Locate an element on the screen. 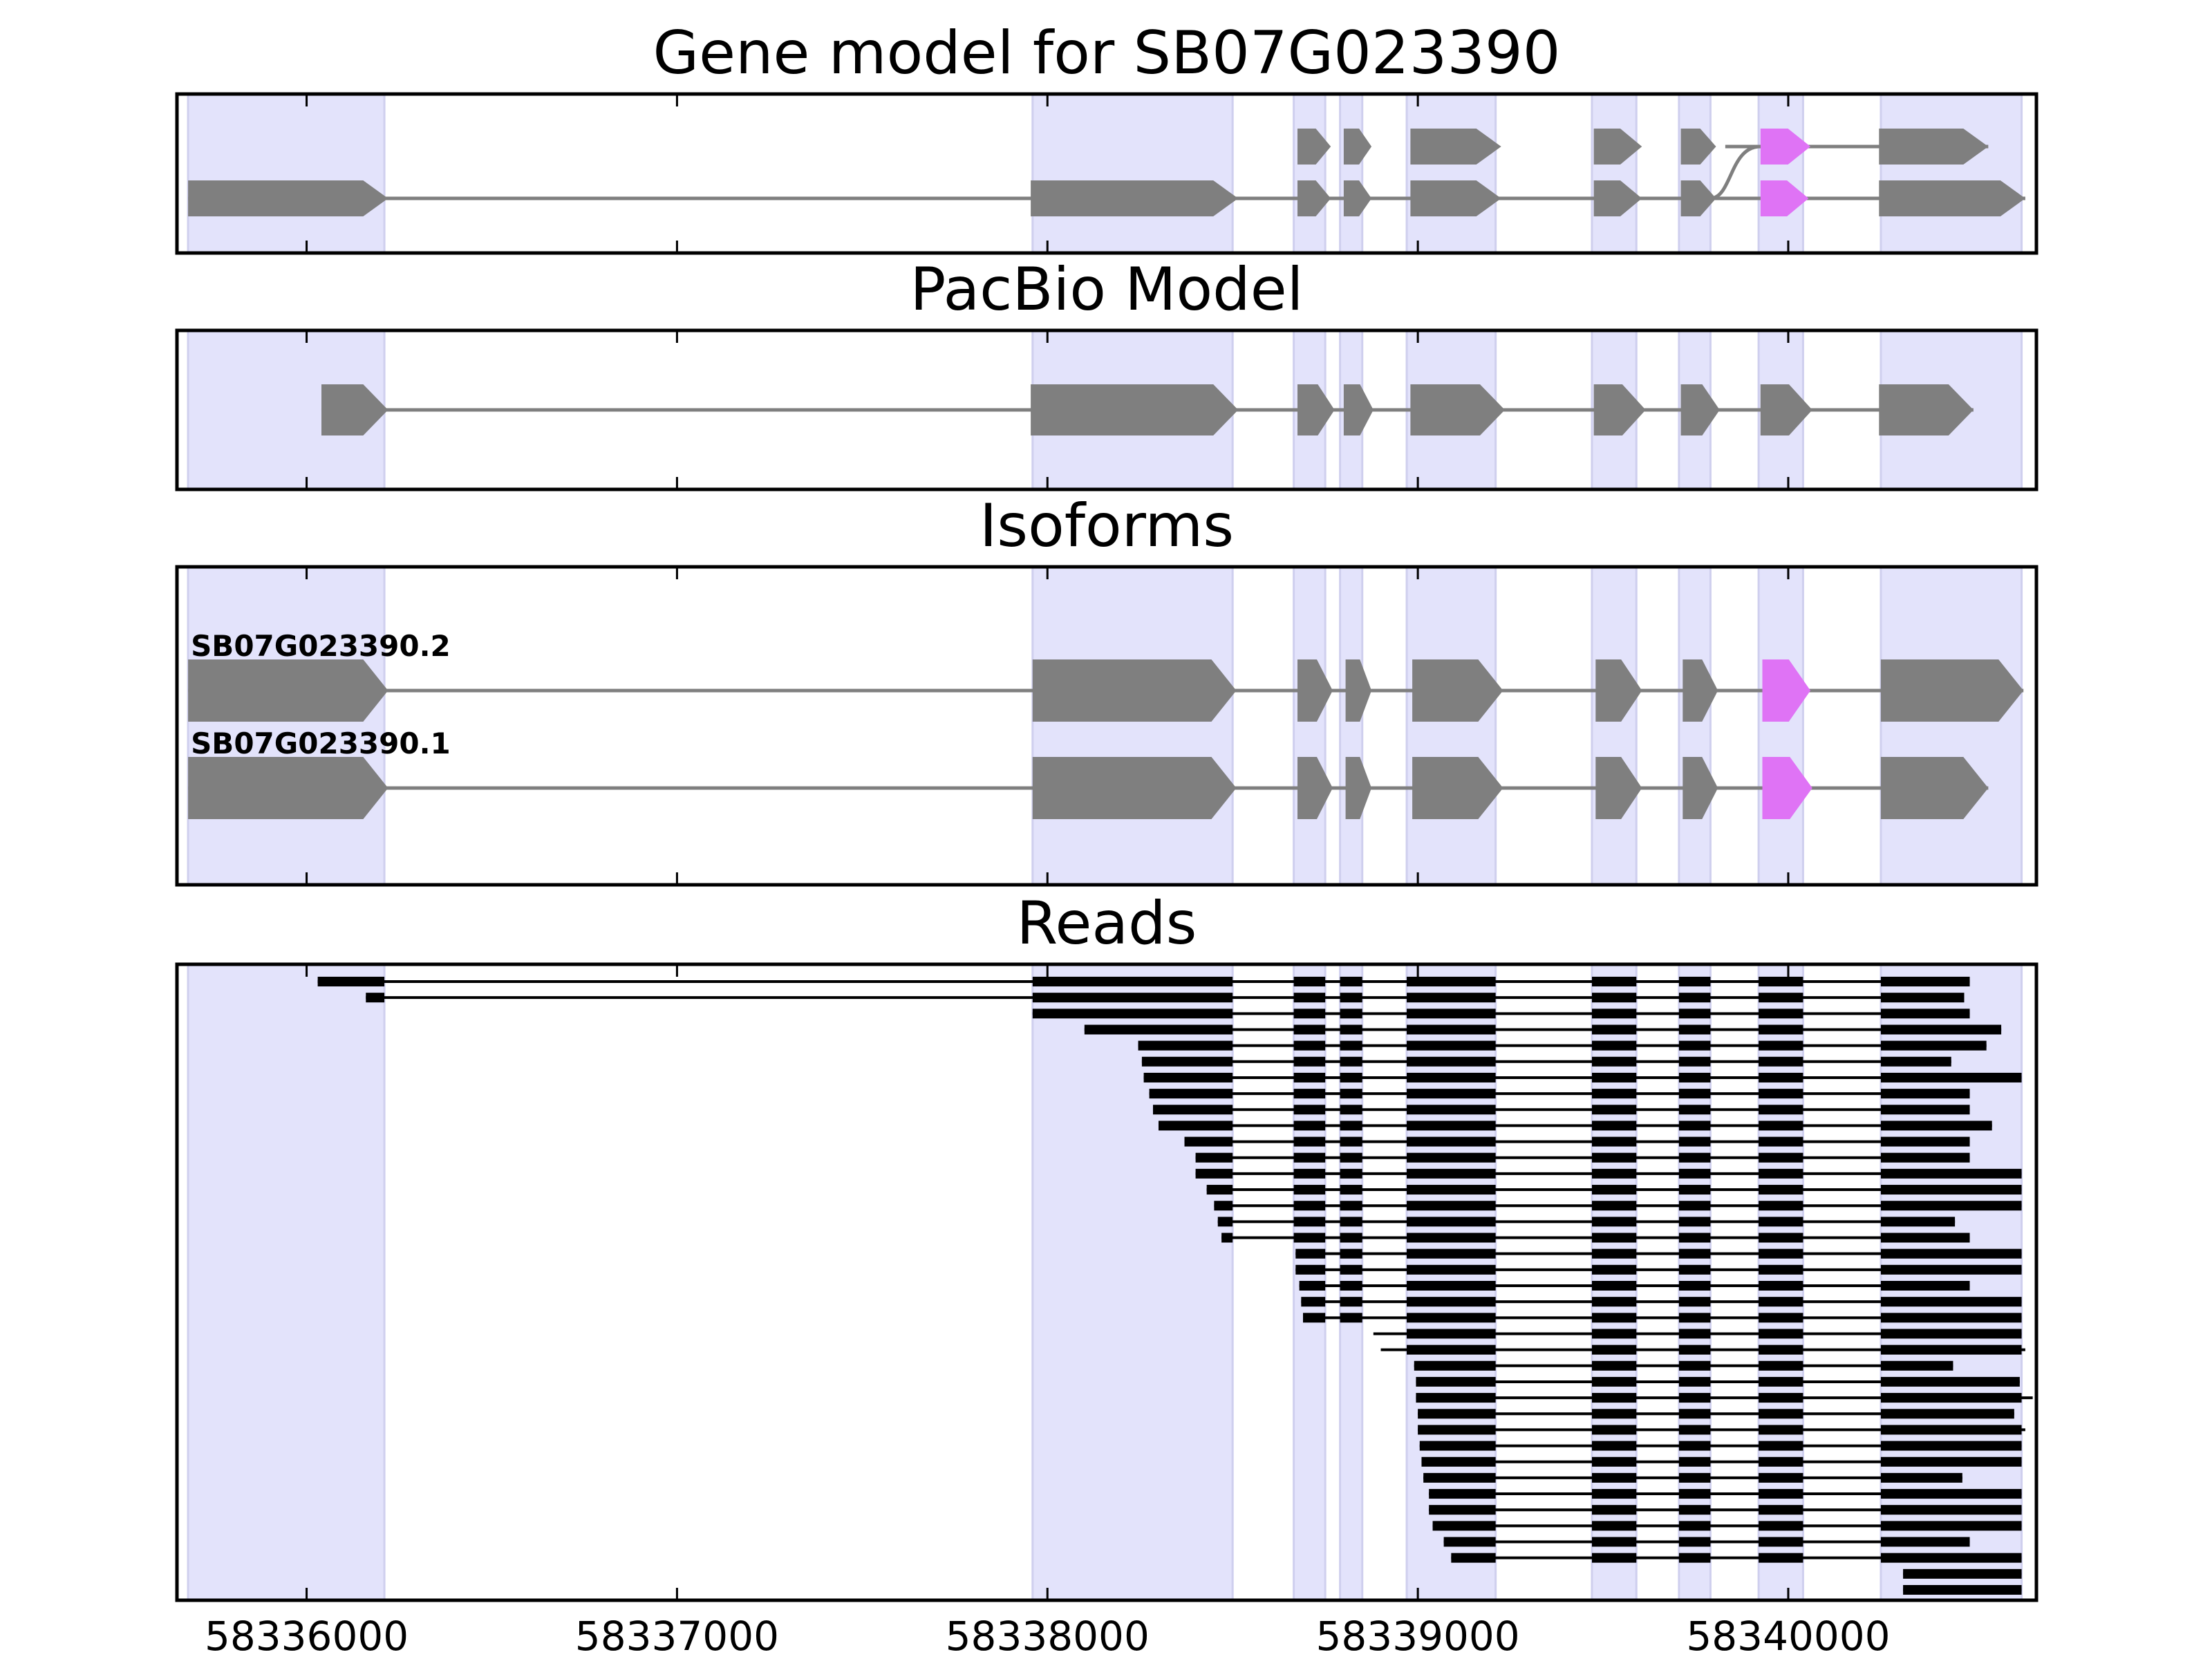  x-tick-label: 58340000 is located at coordinates (1788, 1636).